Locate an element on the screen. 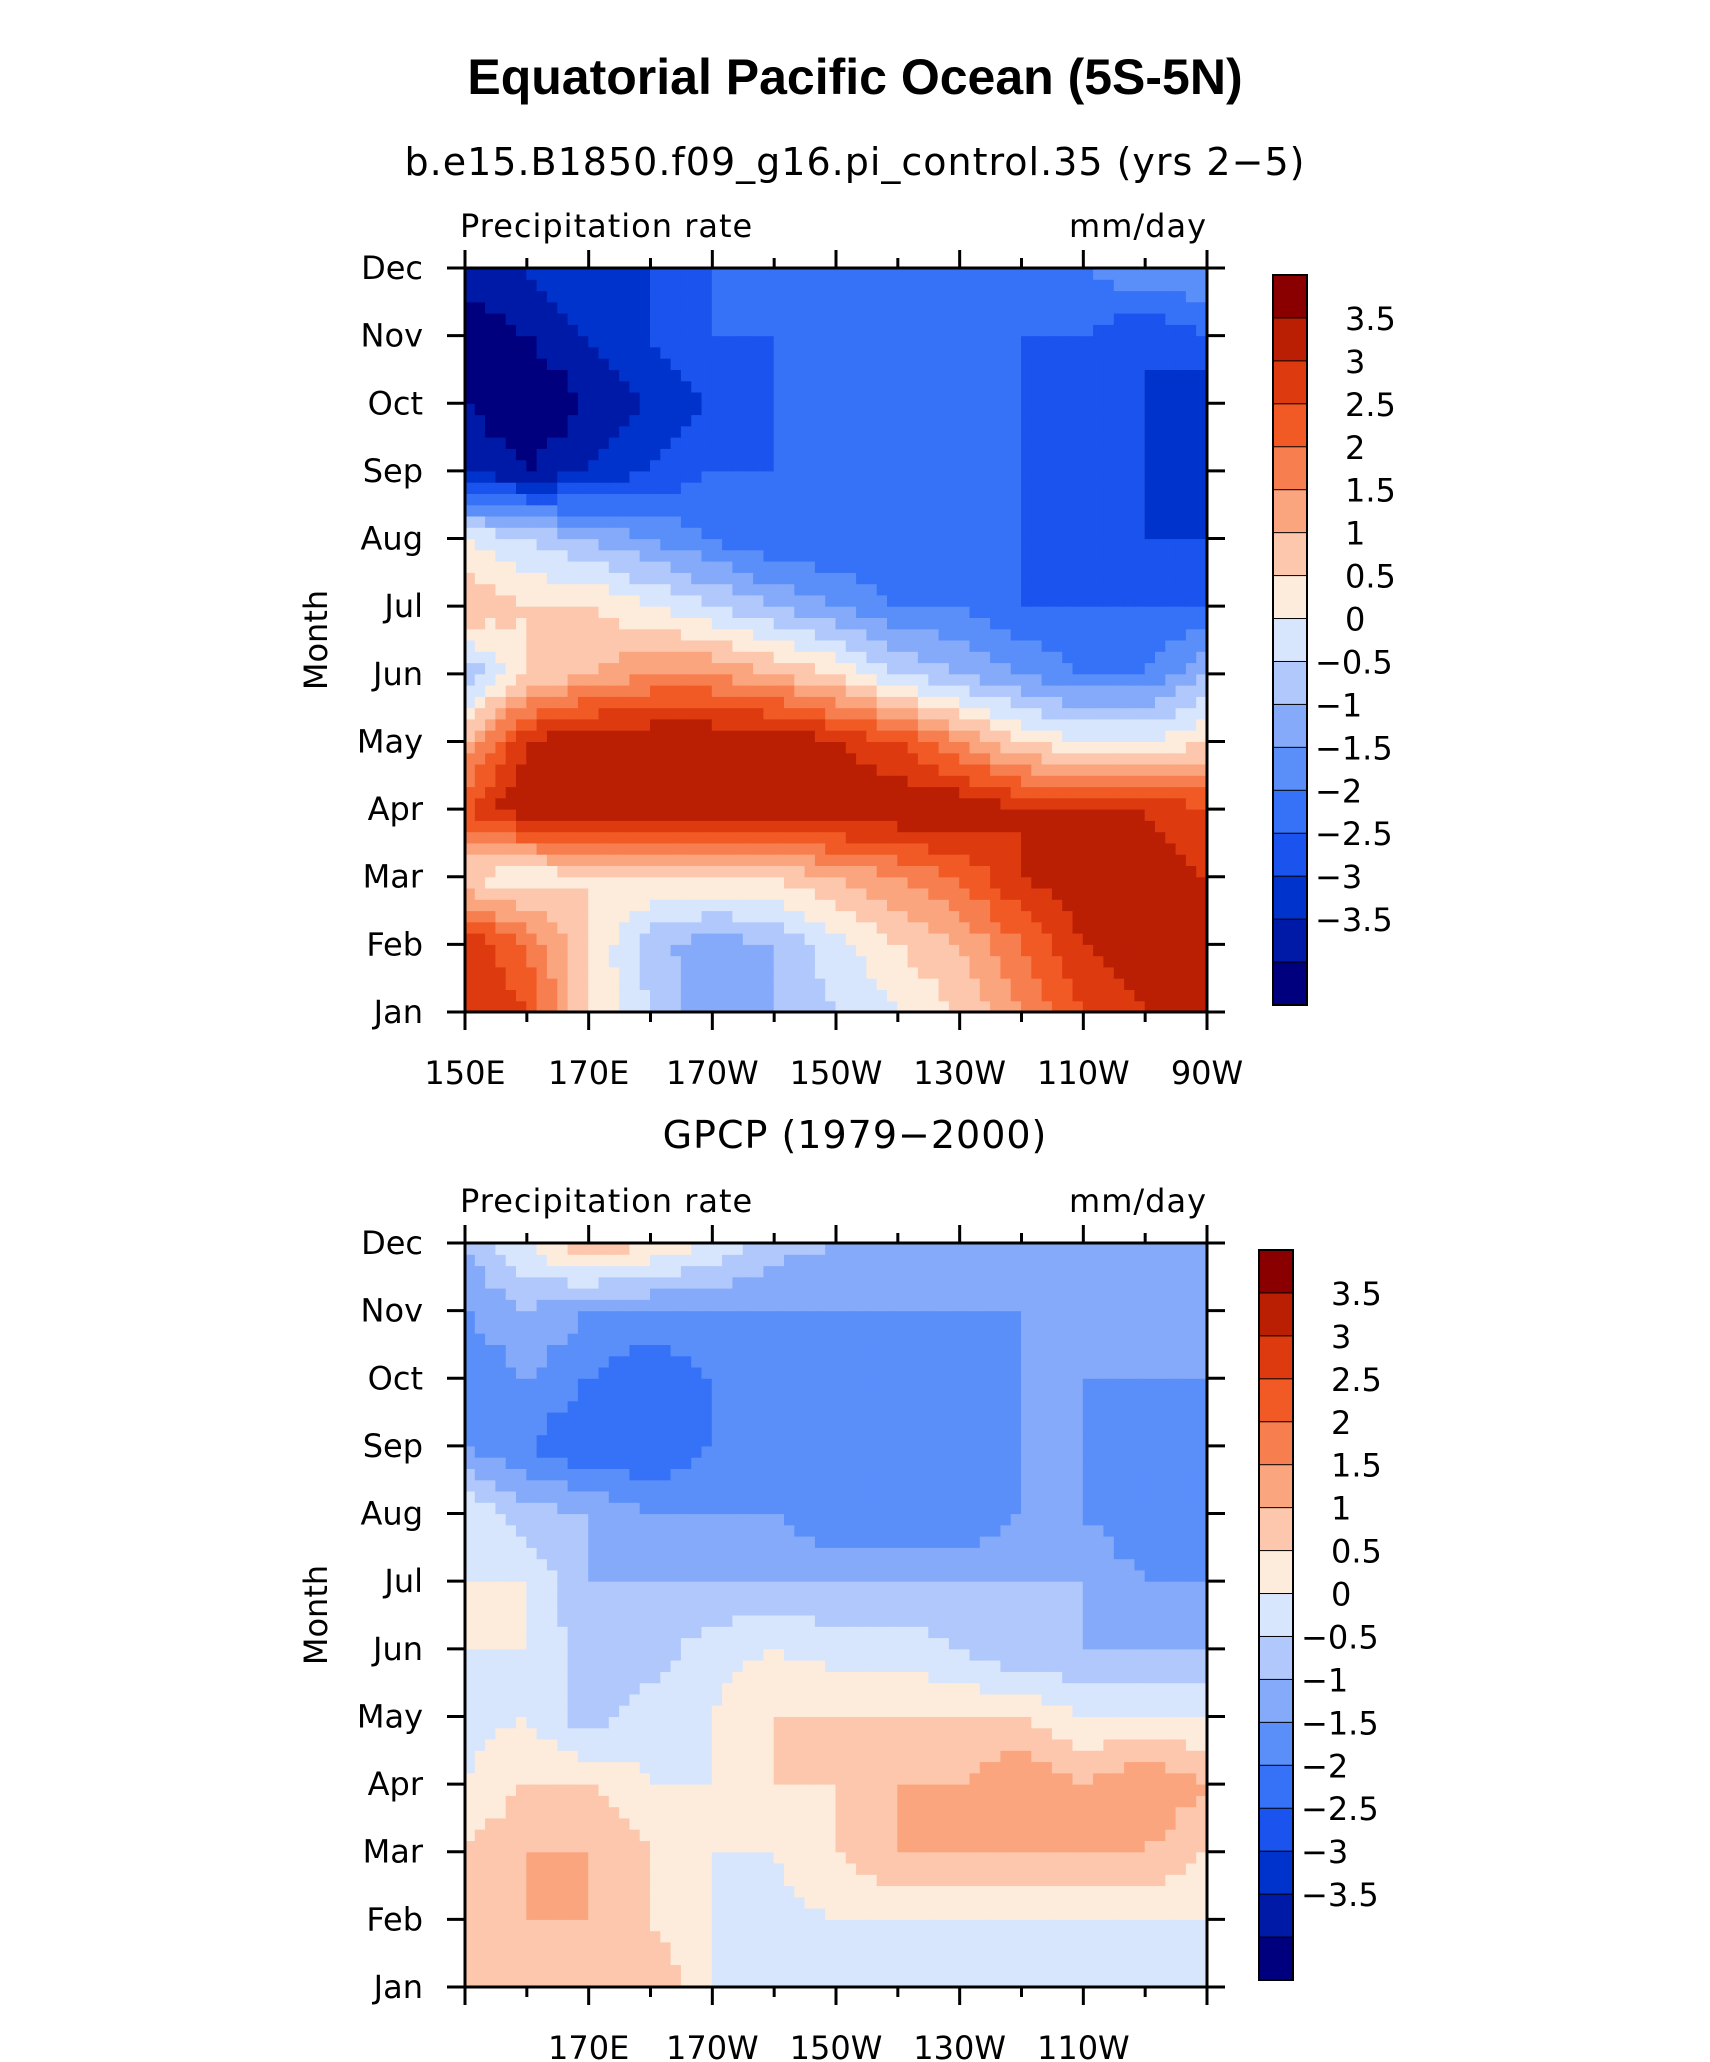 This screenshot has height=2062, width=1710. panel2-subtitle: GPCP (1979−2000) is located at coordinates (855, 1135).